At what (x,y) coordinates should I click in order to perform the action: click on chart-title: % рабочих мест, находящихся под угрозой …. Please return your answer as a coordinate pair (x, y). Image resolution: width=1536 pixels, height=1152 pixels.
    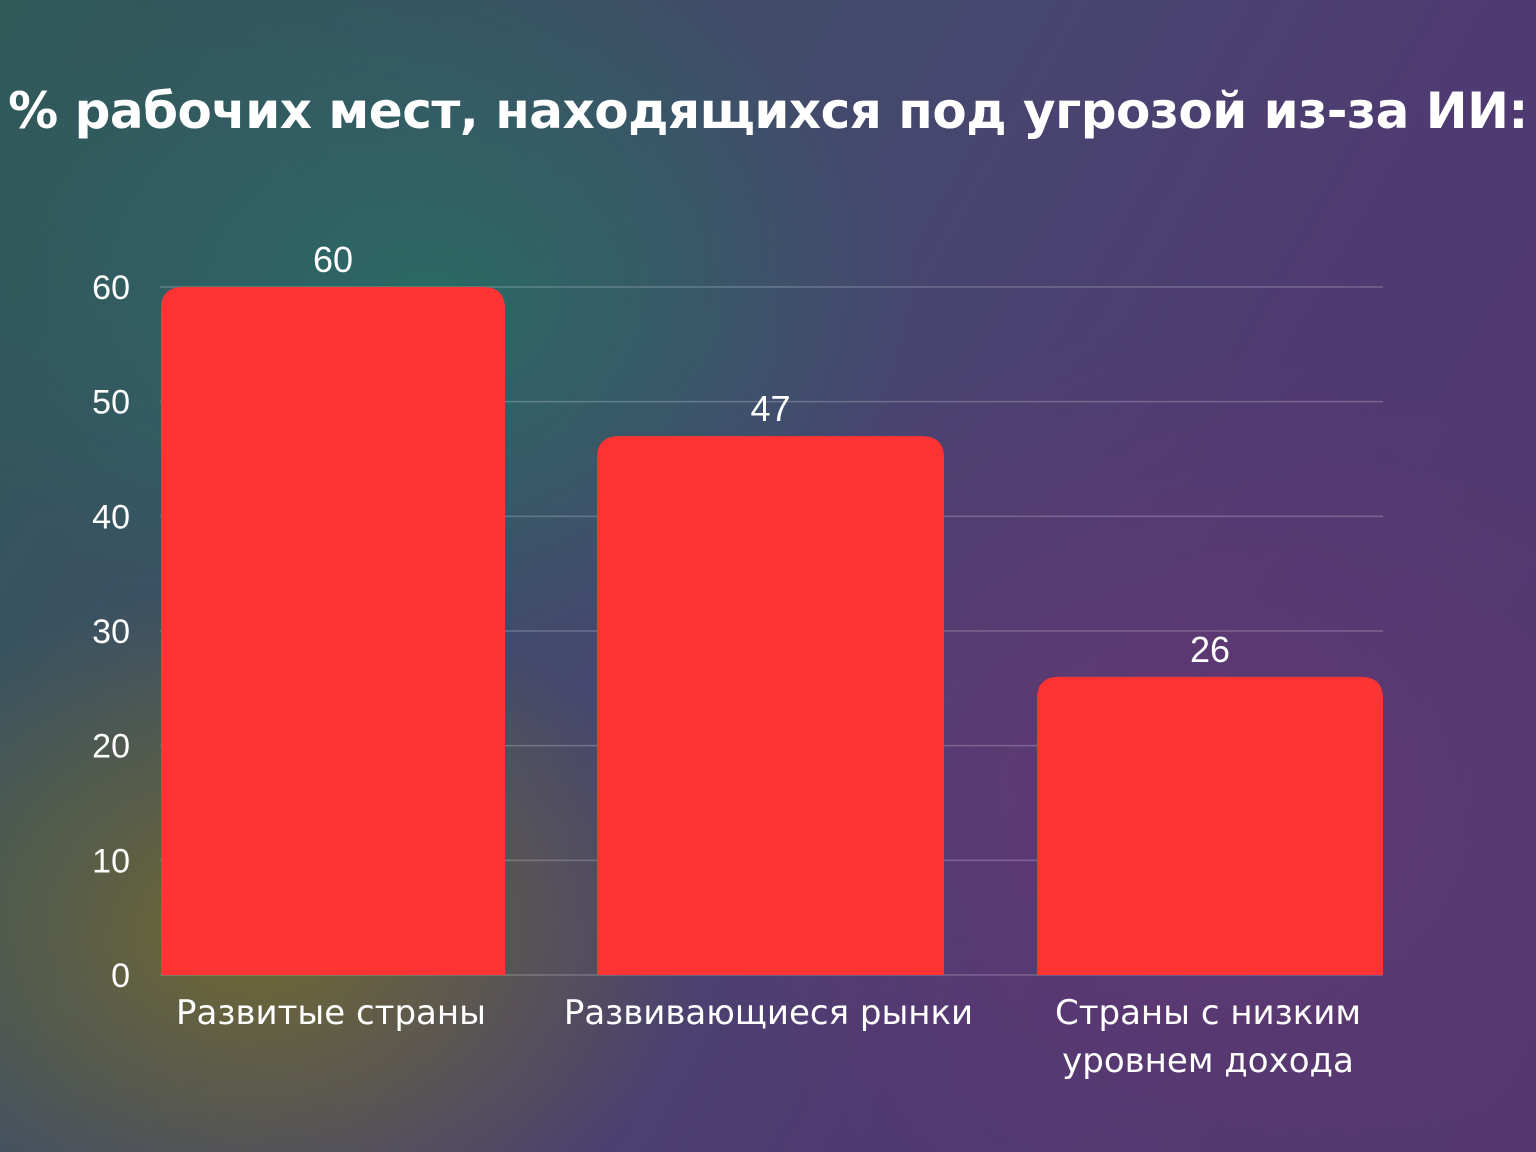
    Looking at the image, I should click on (768, 111).